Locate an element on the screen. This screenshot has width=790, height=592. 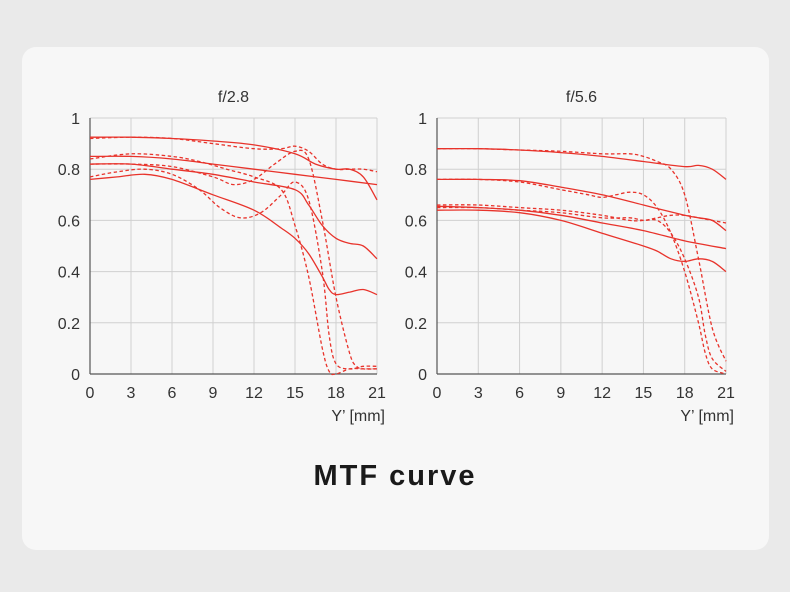
chart-title: f/2.8 is located at coordinates (233, 97).